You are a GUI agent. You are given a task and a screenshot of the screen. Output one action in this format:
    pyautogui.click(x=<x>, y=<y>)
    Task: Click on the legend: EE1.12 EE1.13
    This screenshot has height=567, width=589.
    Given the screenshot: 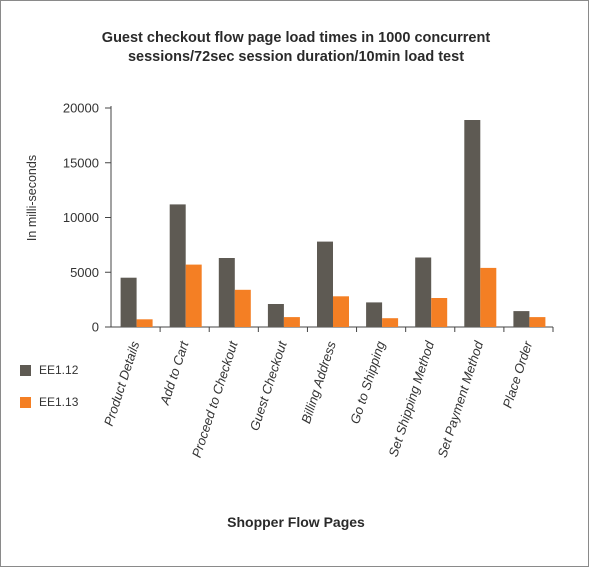 What is the action you would take?
    pyautogui.click(x=49, y=392)
    